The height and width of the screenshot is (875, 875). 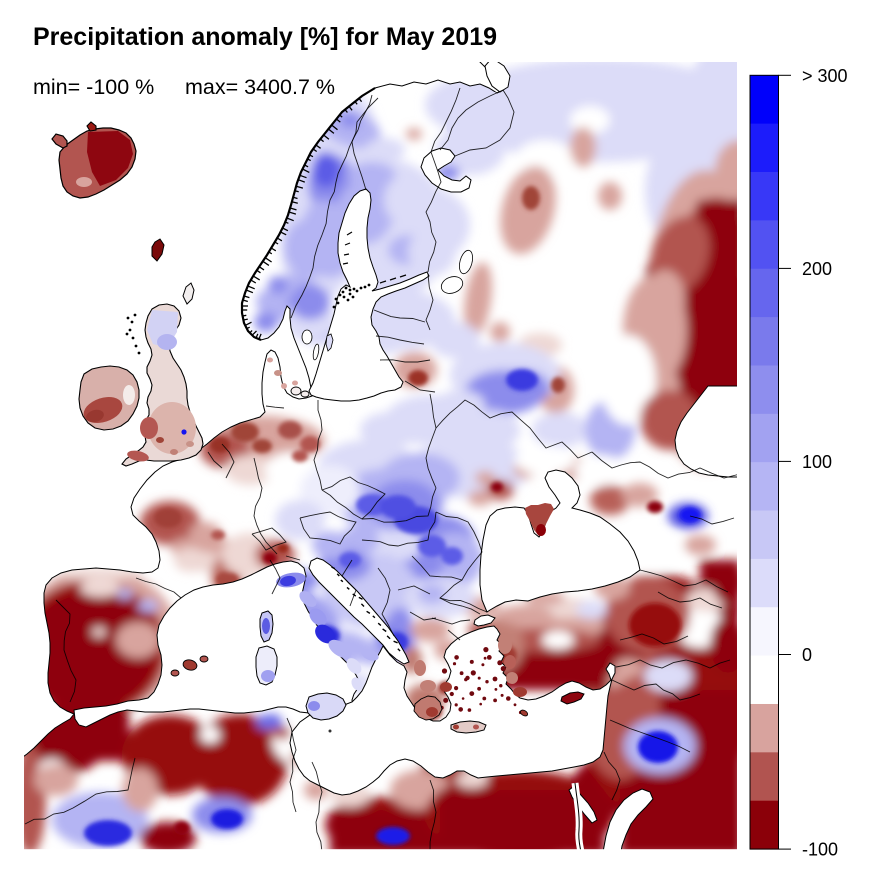 I want to click on svg-text: > 300, so click(x=825, y=76).